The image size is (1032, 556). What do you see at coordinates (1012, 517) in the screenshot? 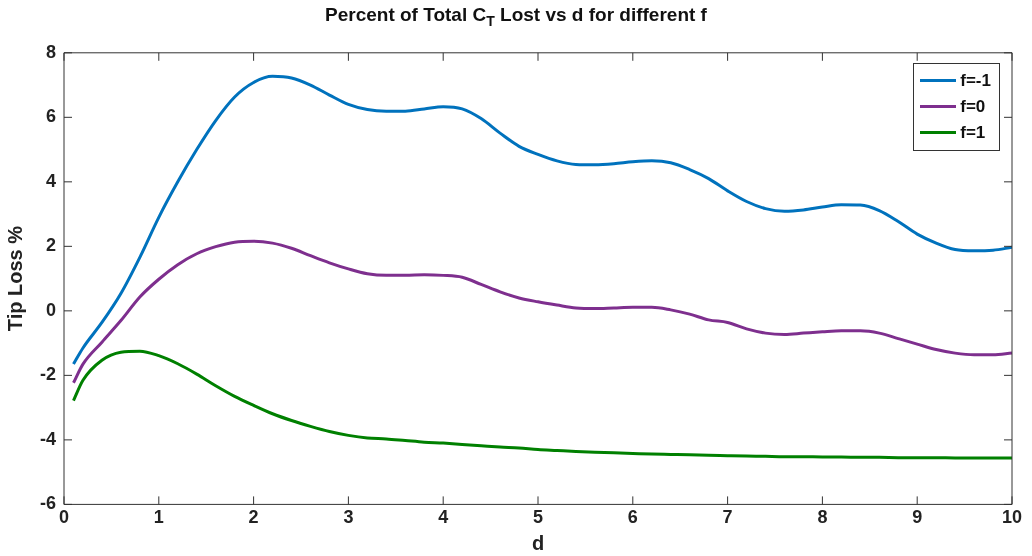
I see `x-tick-label: 10` at bounding box center [1012, 517].